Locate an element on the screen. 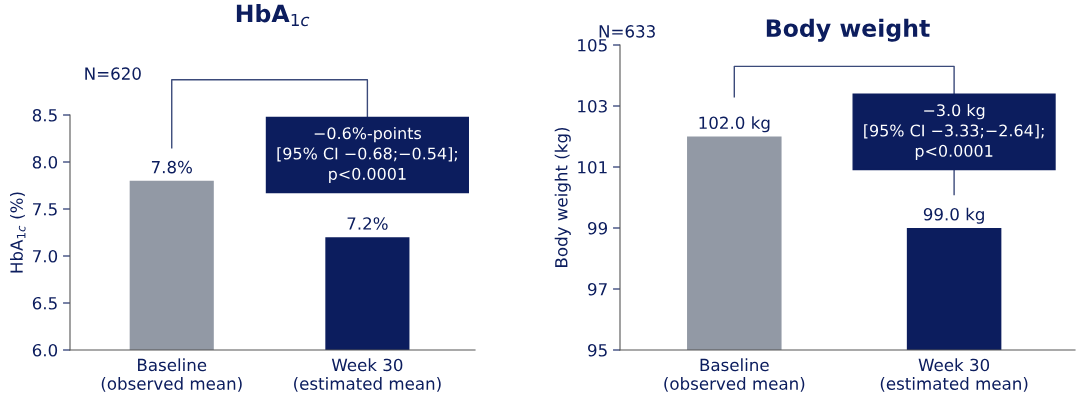 Image resolution: width=1080 pixels, height=410 pixels. y-tick-label: 99 is located at coordinates (598, 228).